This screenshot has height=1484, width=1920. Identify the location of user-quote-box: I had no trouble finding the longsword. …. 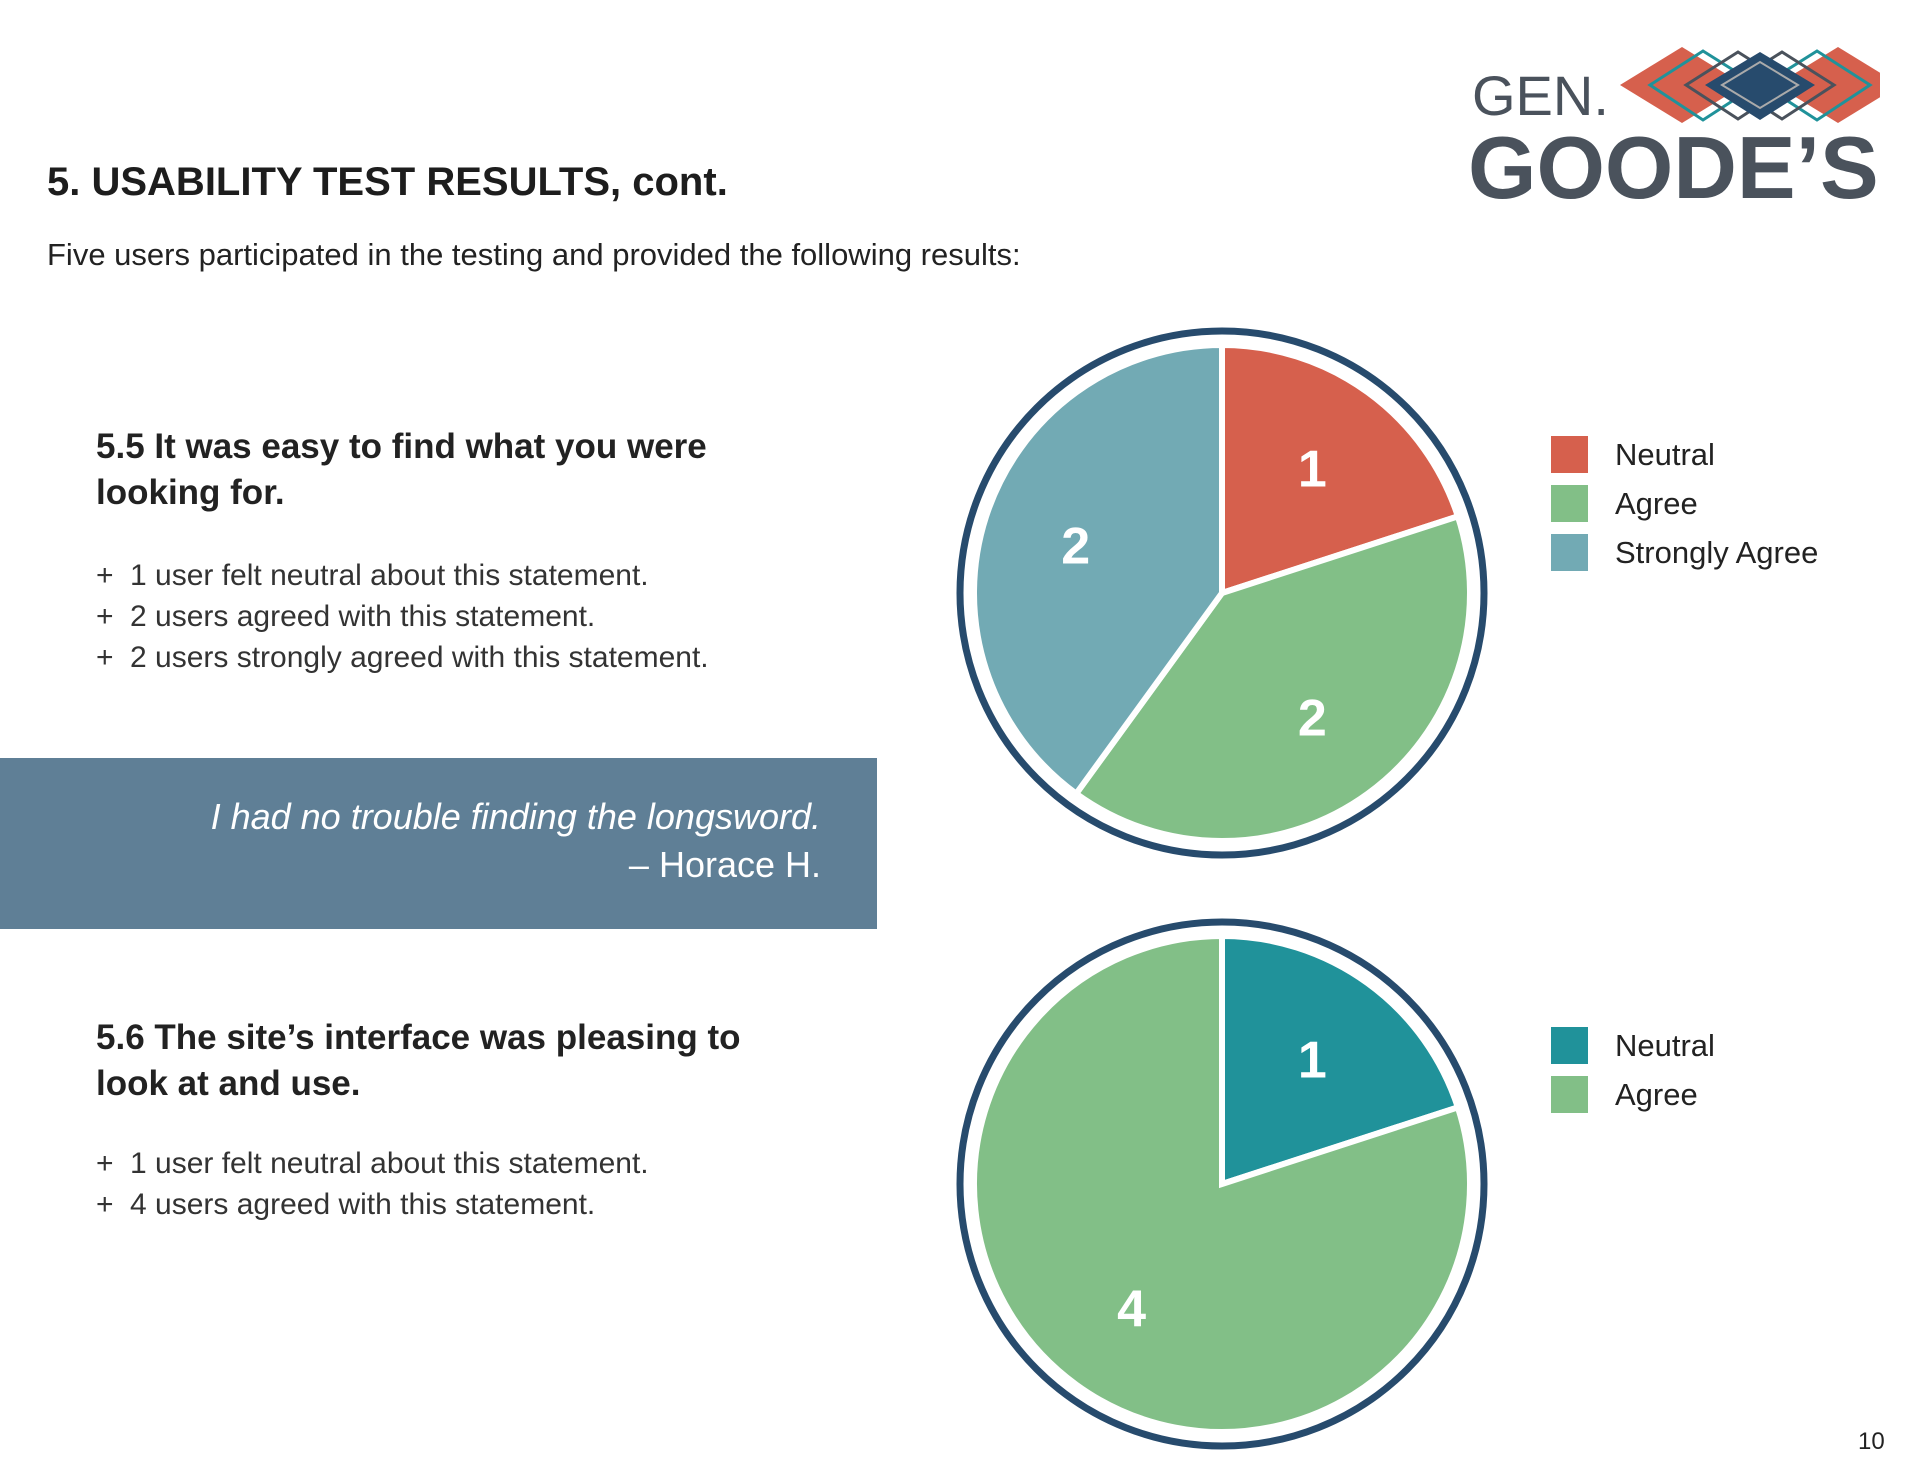
(438, 843).